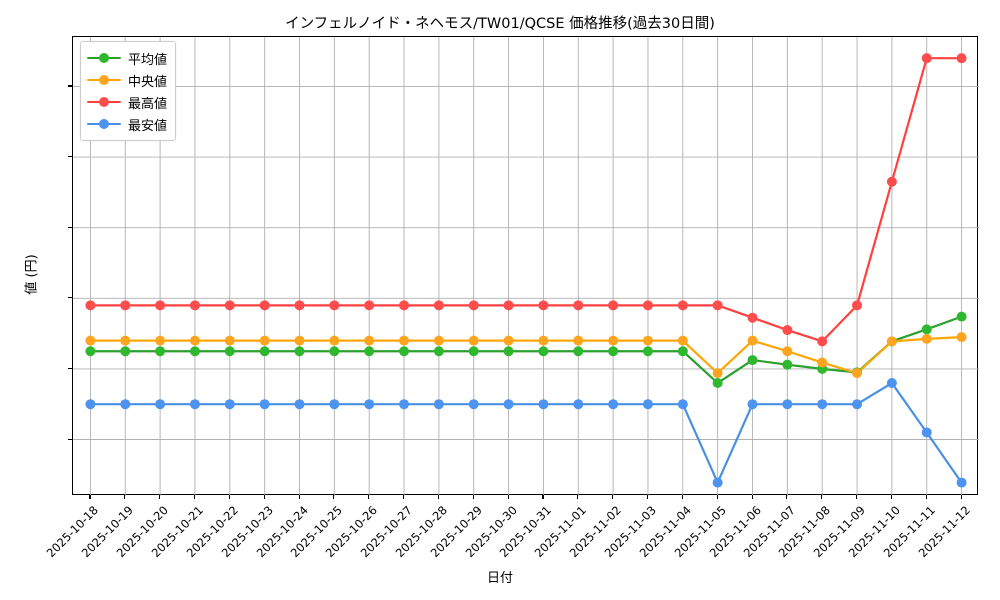 Image resolution: width=1000 pixels, height=600 pixels. What do you see at coordinates (127, 80) in the screenshot?
I see `legend-item-median: 中央値` at bounding box center [127, 80].